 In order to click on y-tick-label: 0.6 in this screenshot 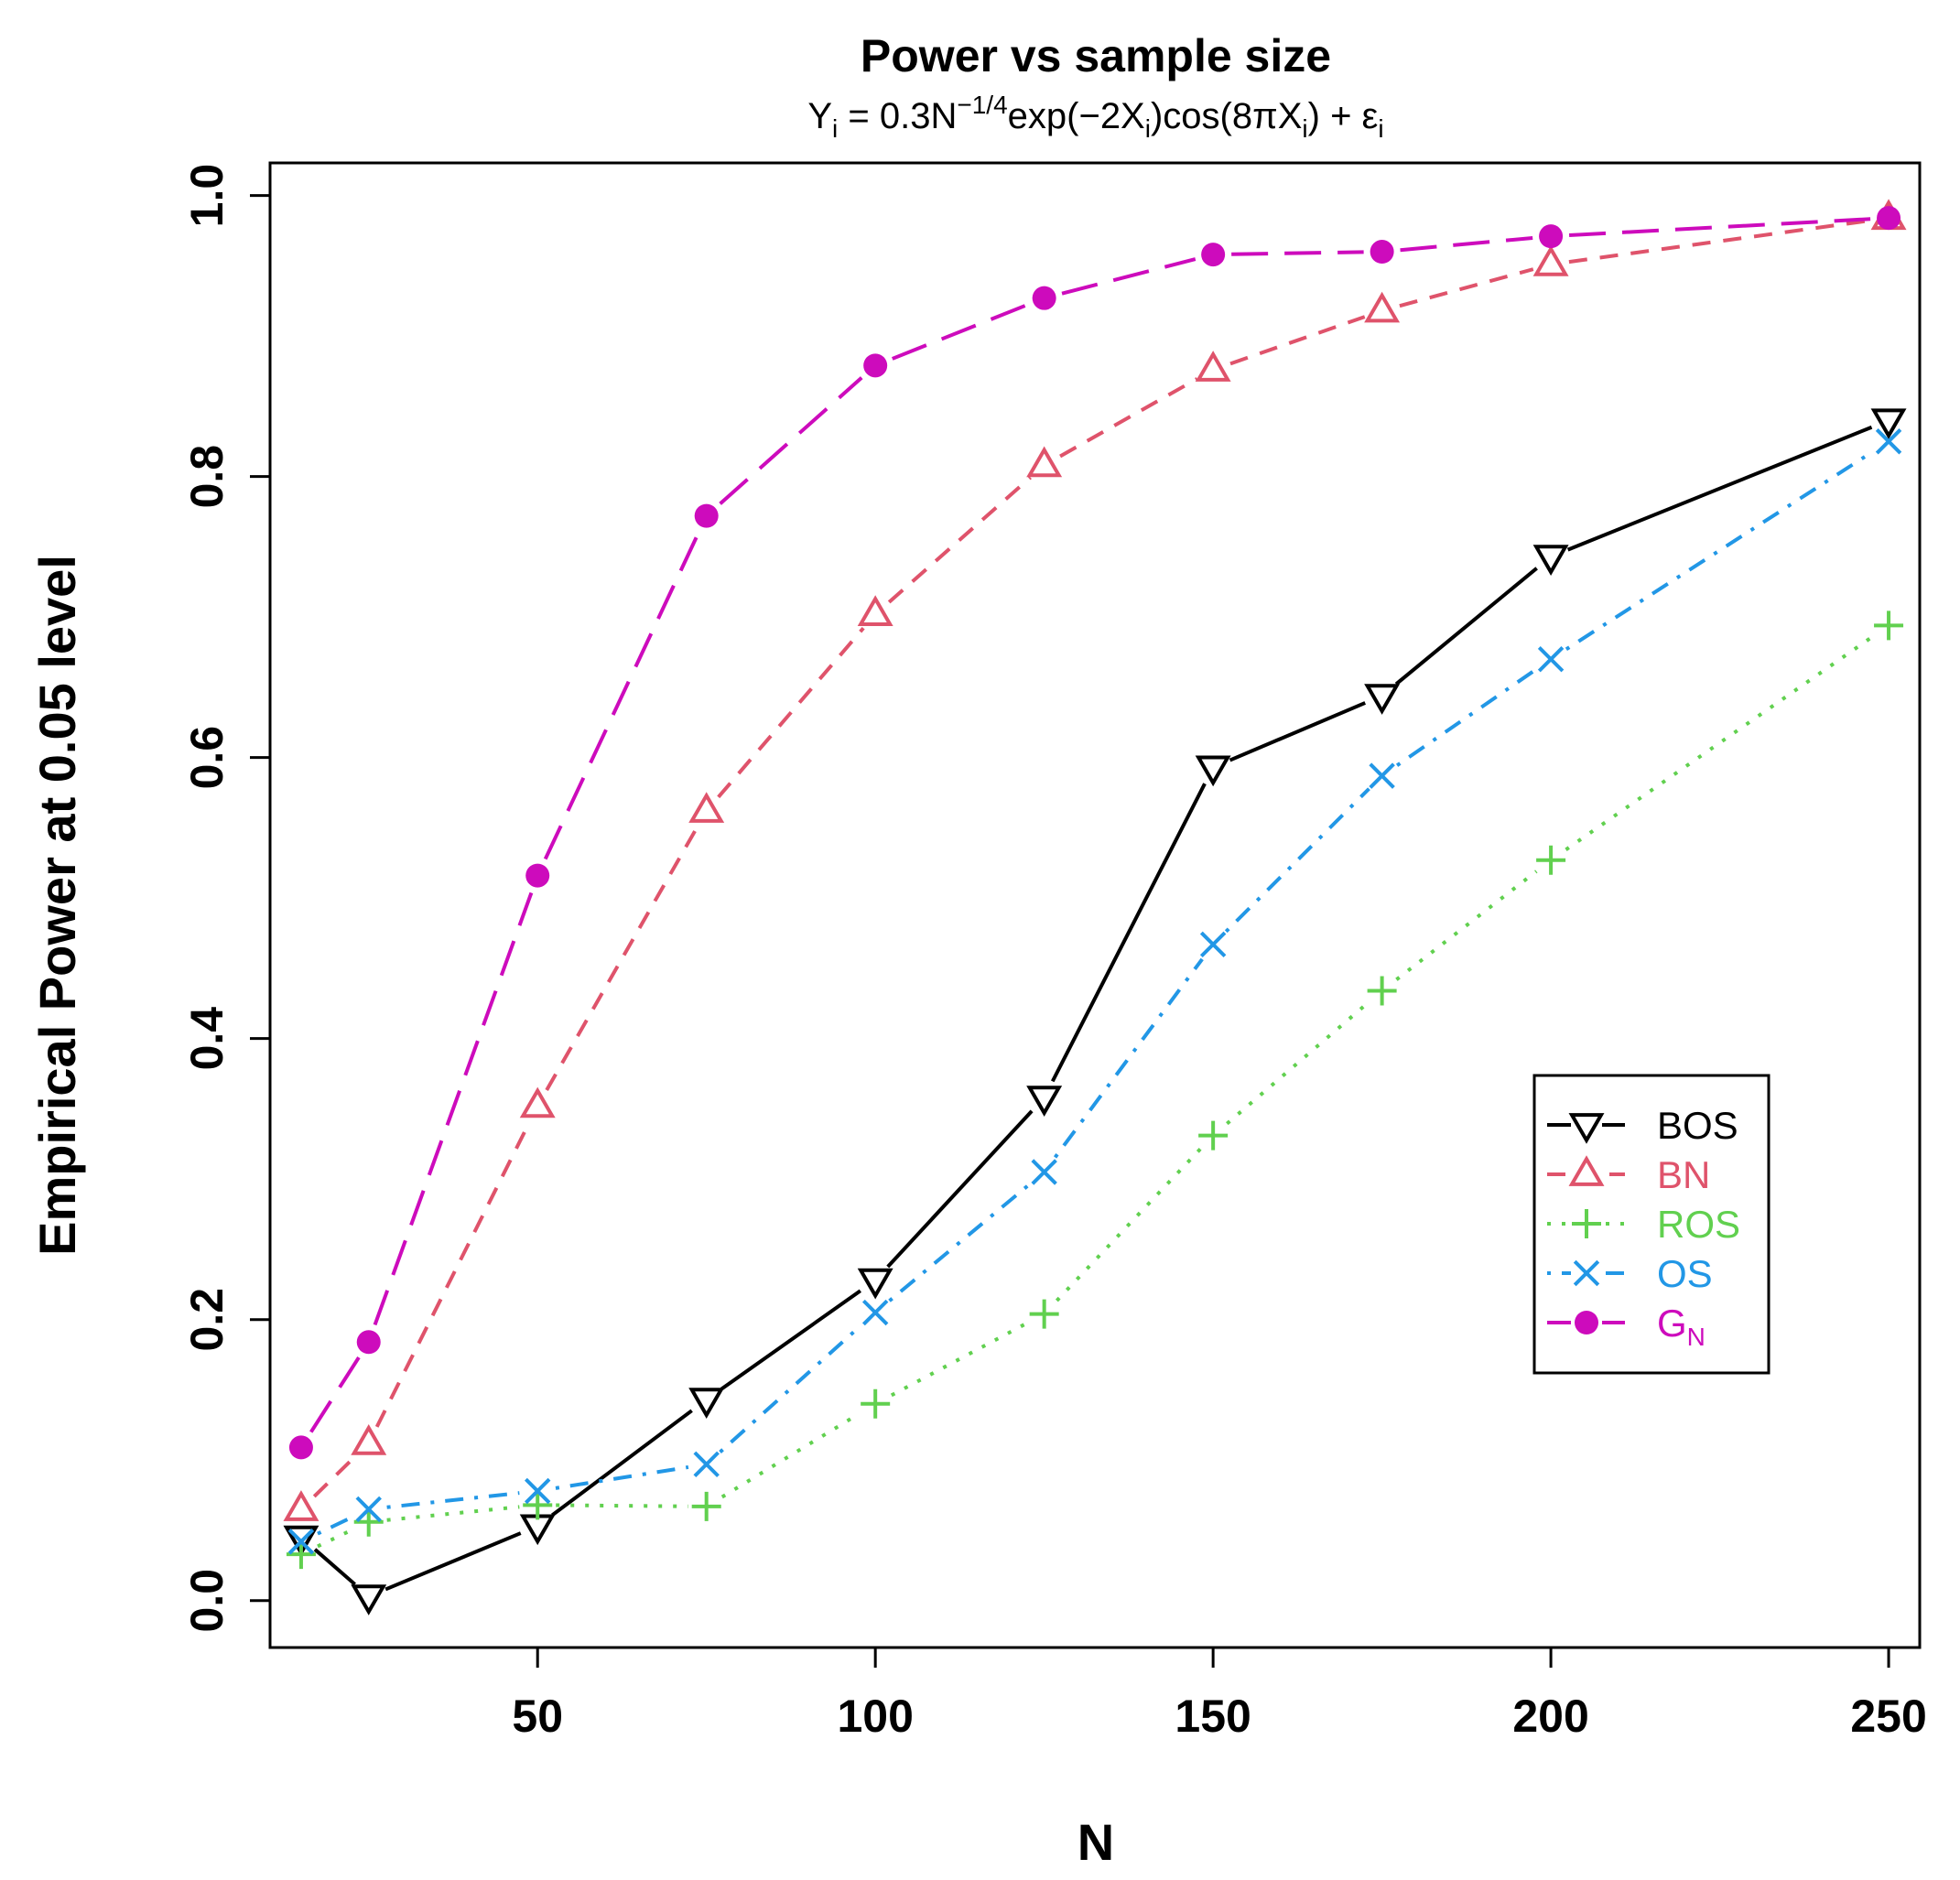, I will do `click(207, 758)`.